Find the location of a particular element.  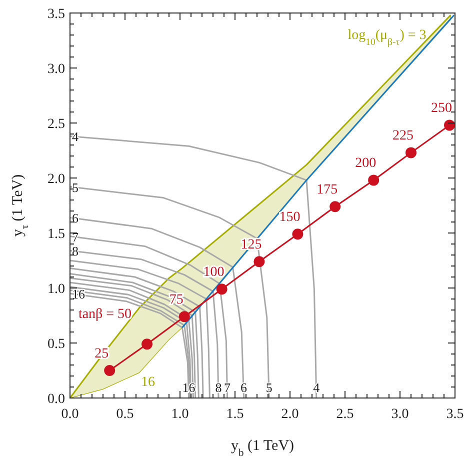

series-label: 4 is located at coordinates (75, 136).